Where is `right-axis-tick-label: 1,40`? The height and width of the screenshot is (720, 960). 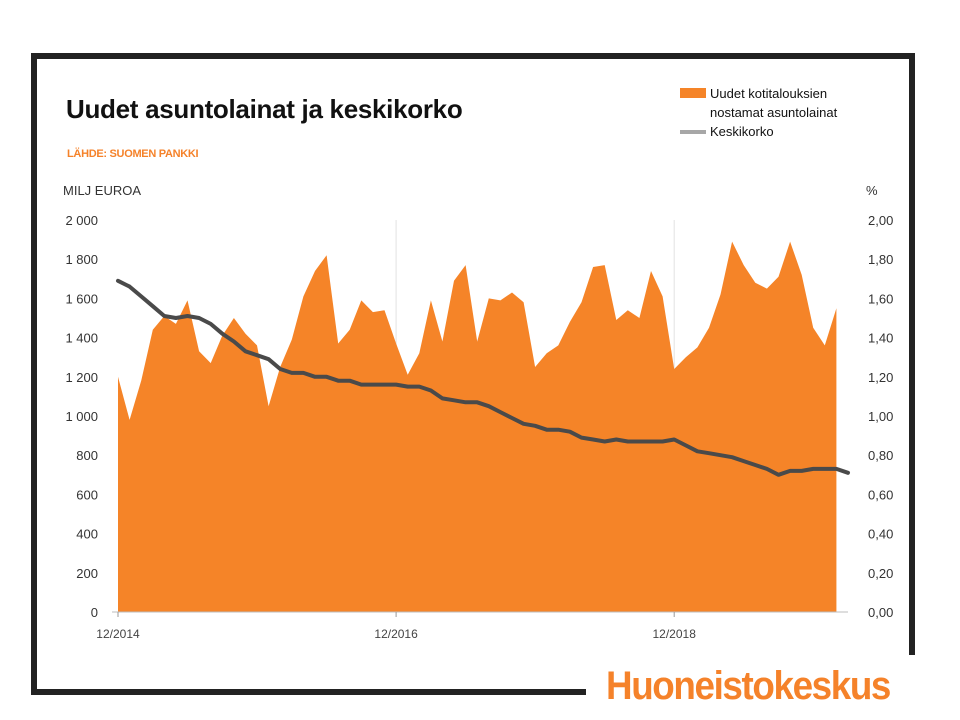
right-axis-tick-label: 1,40 is located at coordinates (880, 338).